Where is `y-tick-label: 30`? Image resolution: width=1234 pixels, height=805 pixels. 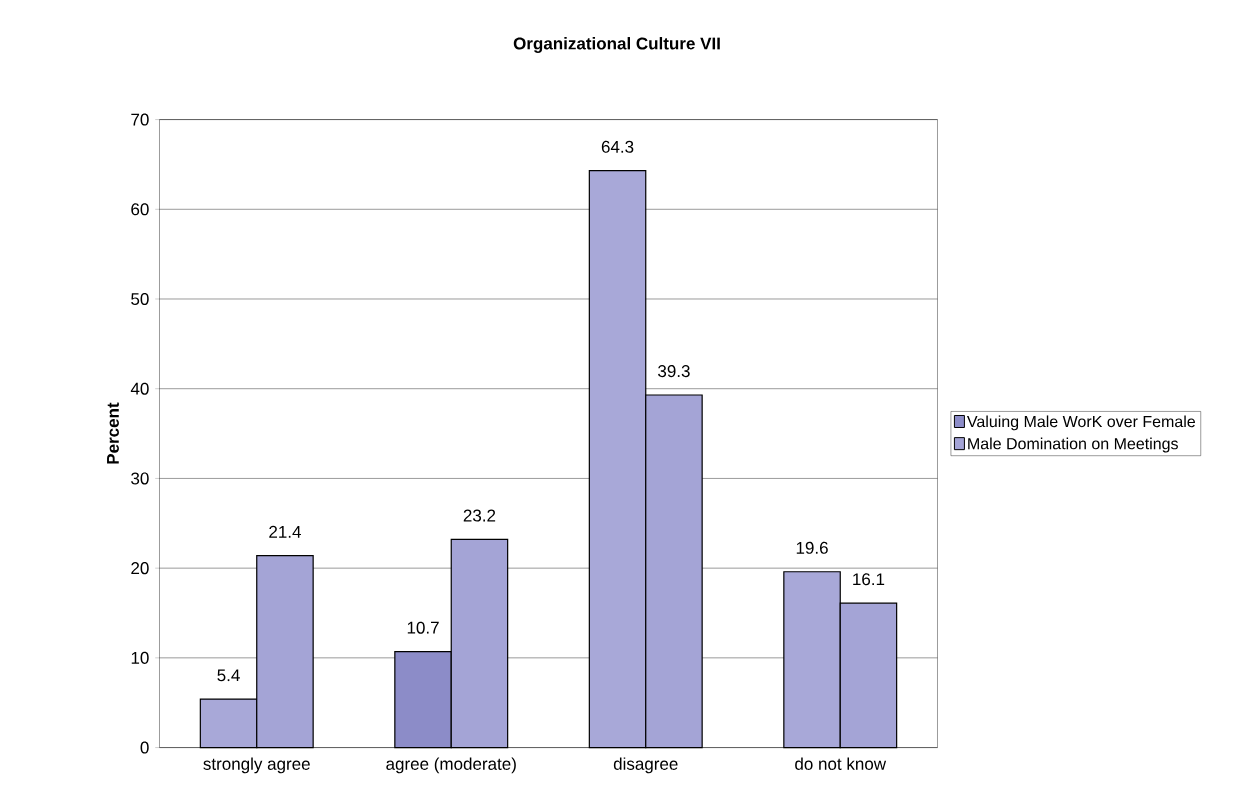 y-tick-label: 30 is located at coordinates (140, 478).